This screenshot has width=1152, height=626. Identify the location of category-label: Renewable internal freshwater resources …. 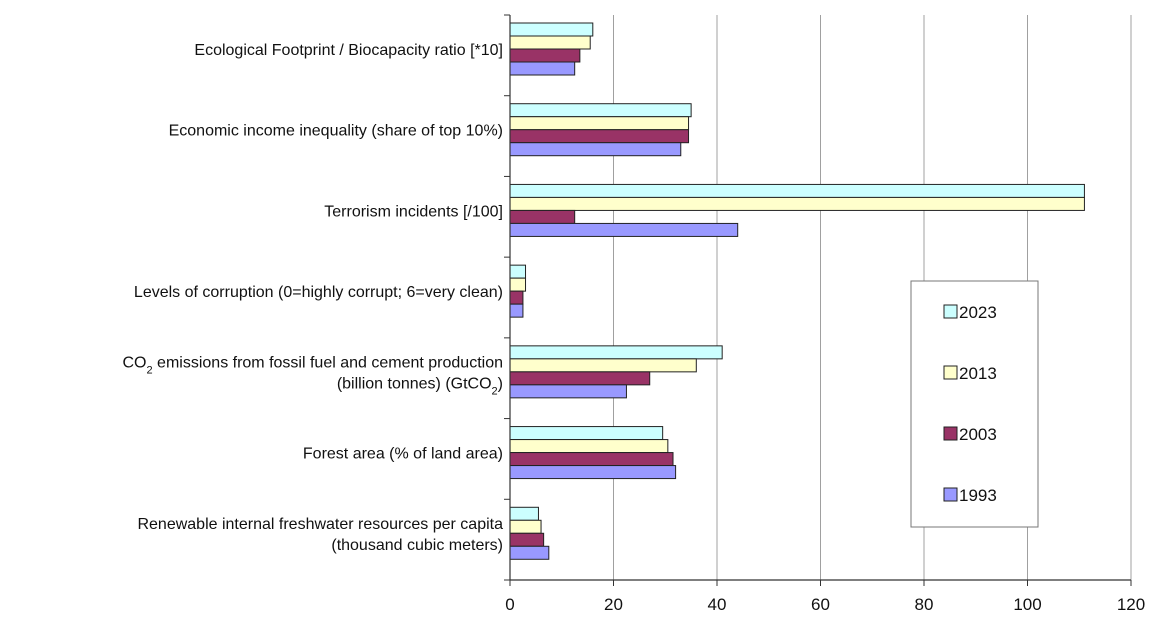
(320, 524).